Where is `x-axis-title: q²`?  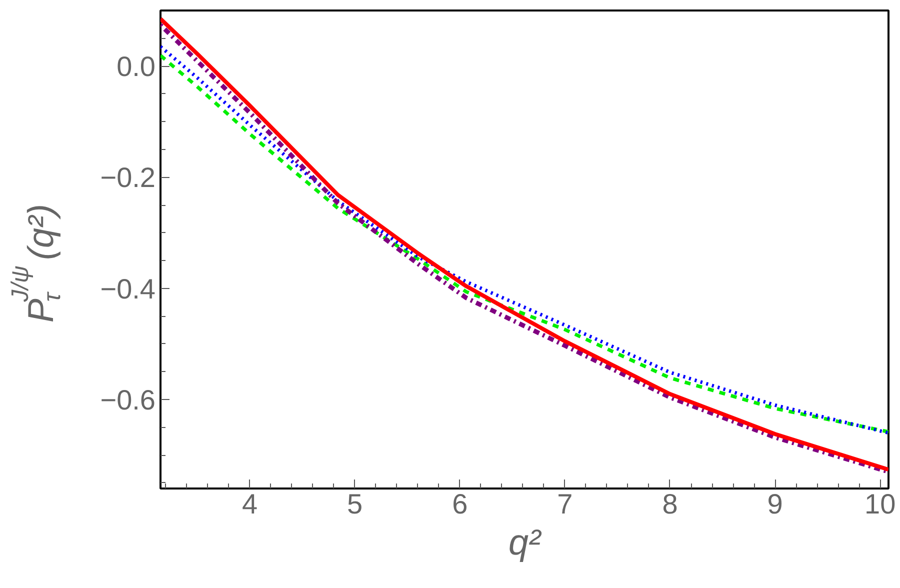
x-axis-title: q² is located at coordinates (525, 542).